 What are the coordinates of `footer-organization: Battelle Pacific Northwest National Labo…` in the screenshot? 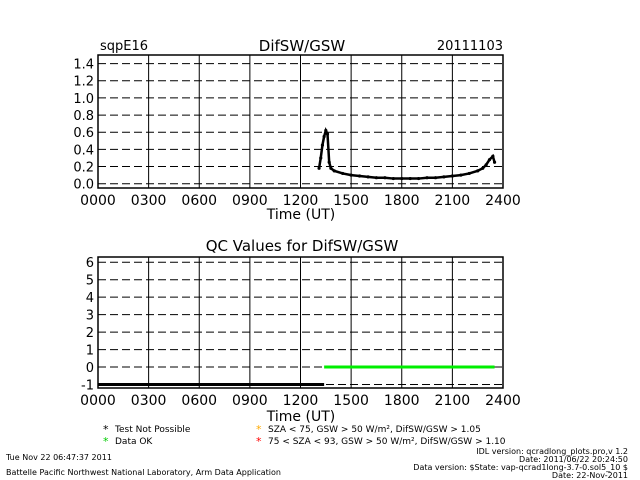 It's located at (143, 472).